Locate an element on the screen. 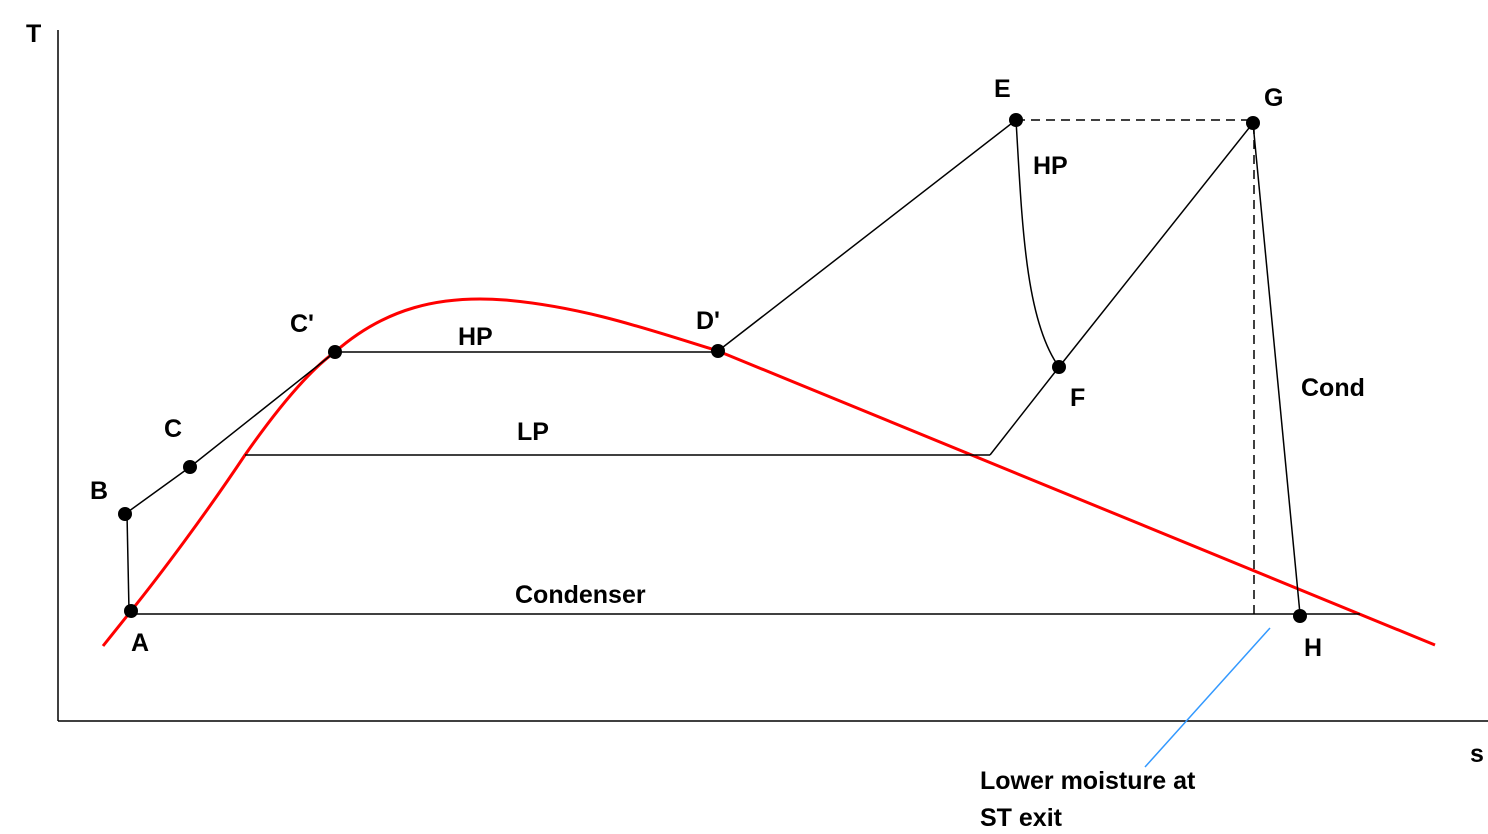  line-d-e is located at coordinates (867, 235).